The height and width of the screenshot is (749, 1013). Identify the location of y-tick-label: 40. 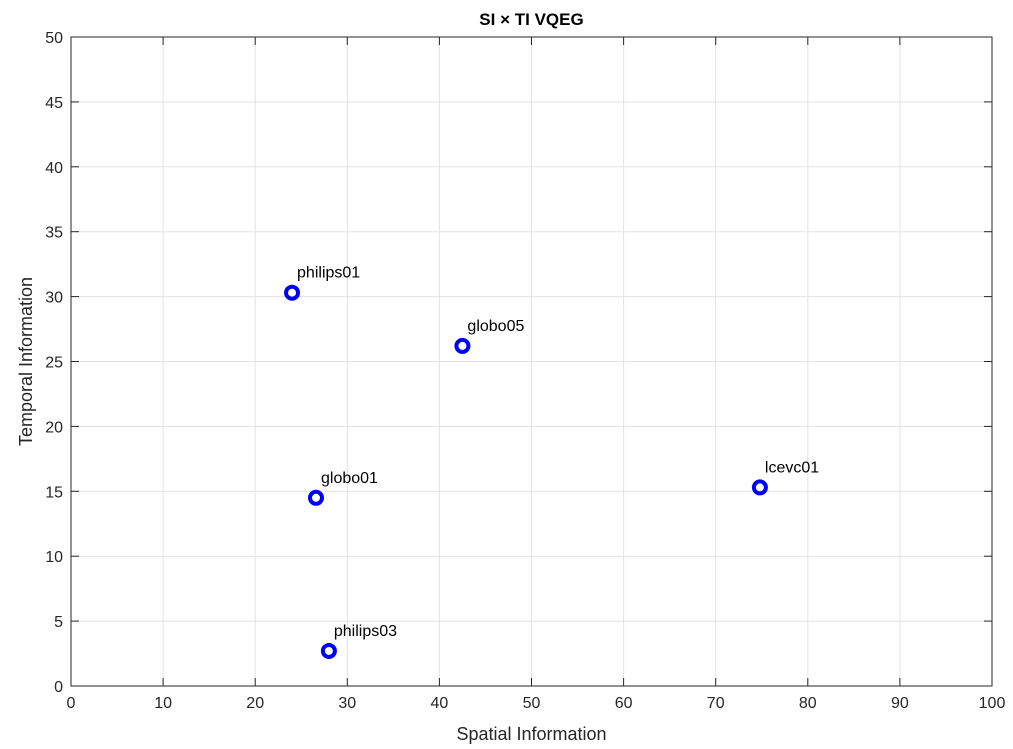
(54, 168).